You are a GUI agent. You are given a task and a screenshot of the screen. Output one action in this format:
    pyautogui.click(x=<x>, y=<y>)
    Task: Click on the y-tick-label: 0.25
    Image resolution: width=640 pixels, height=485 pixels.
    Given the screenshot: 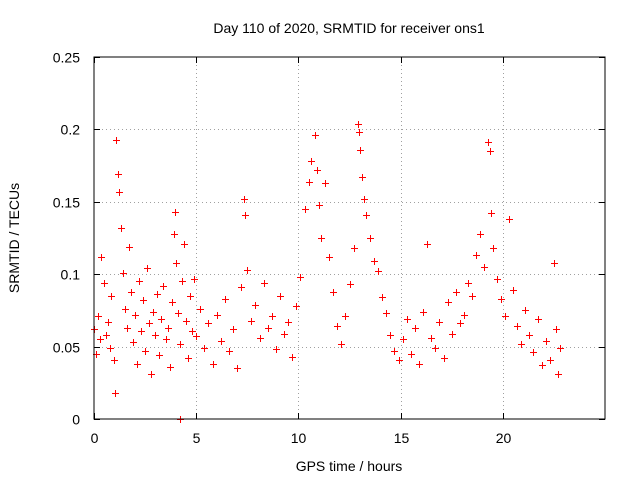 What is the action you would take?
    pyautogui.click(x=66, y=58)
    